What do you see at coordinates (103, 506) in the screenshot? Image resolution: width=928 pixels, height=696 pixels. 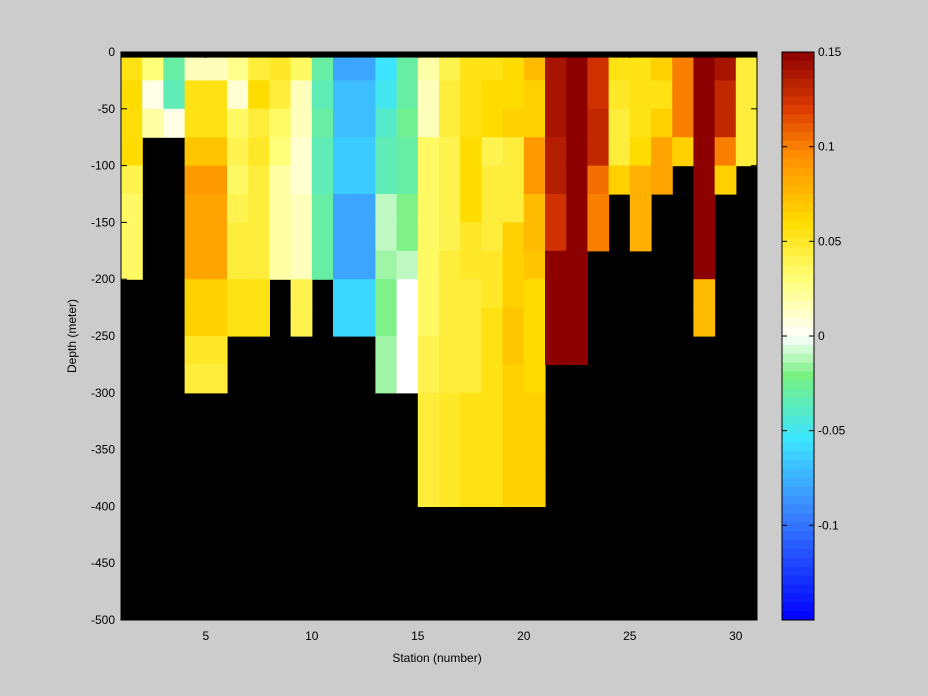 I see `y-tick-label: -400` at bounding box center [103, 506].